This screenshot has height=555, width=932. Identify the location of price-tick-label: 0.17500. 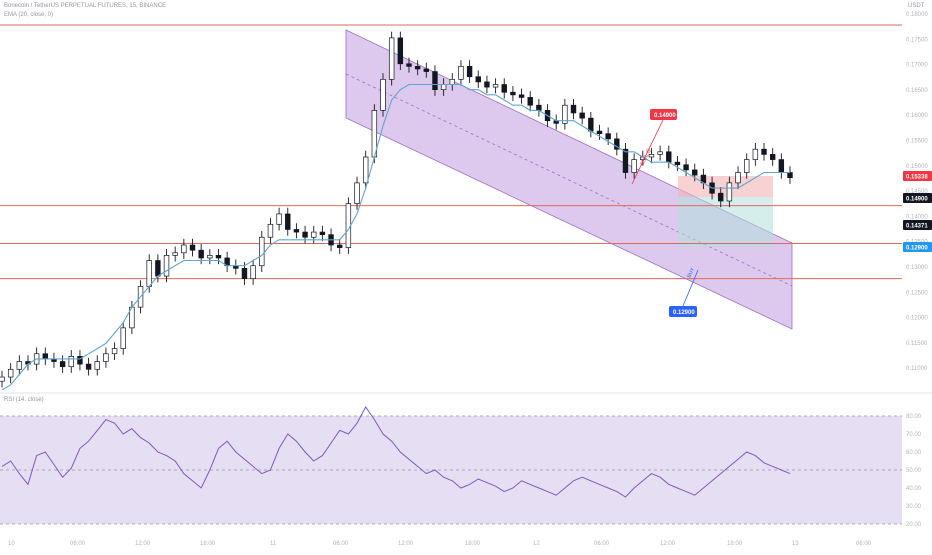
(917, 40).